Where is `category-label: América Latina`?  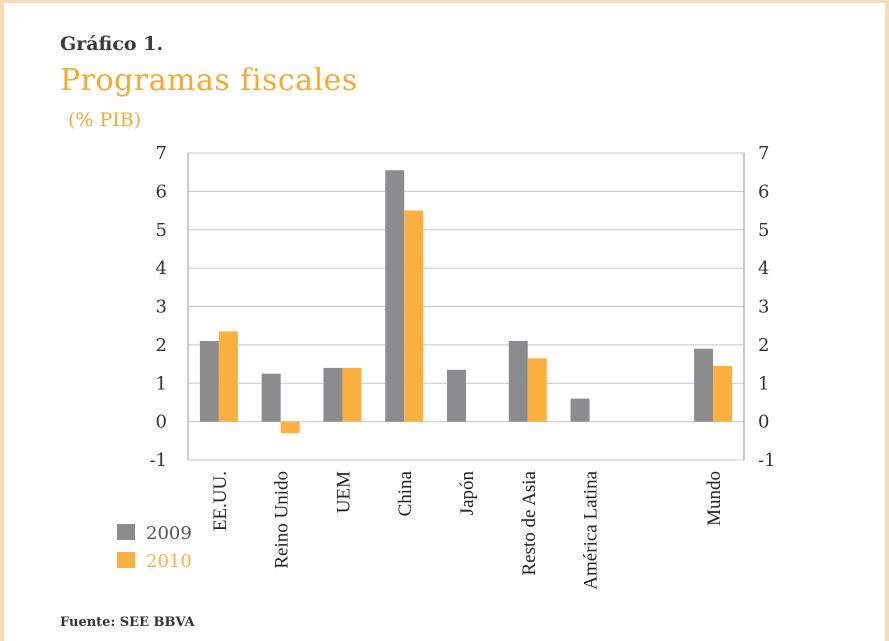
category-label: América Latina is located at coordinates (591, 529).